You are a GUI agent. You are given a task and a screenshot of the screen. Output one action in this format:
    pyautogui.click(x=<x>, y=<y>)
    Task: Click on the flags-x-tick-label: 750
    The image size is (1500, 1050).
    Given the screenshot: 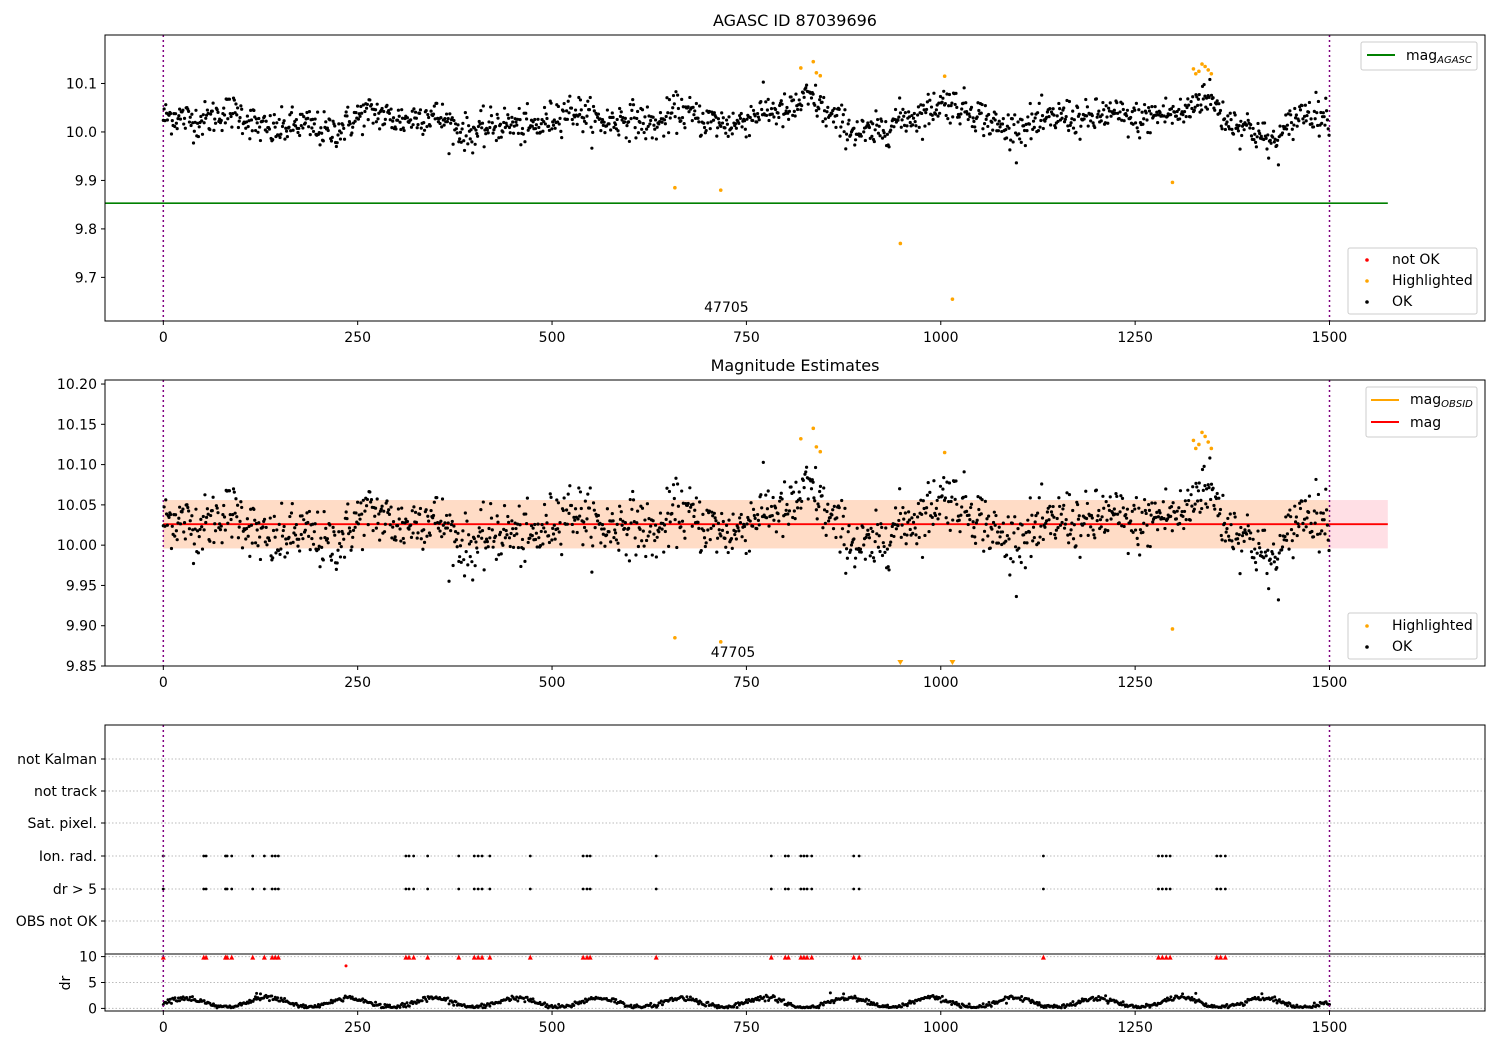 What is the action you would take?
    pyautogui.click(x=746, y=1028)
    